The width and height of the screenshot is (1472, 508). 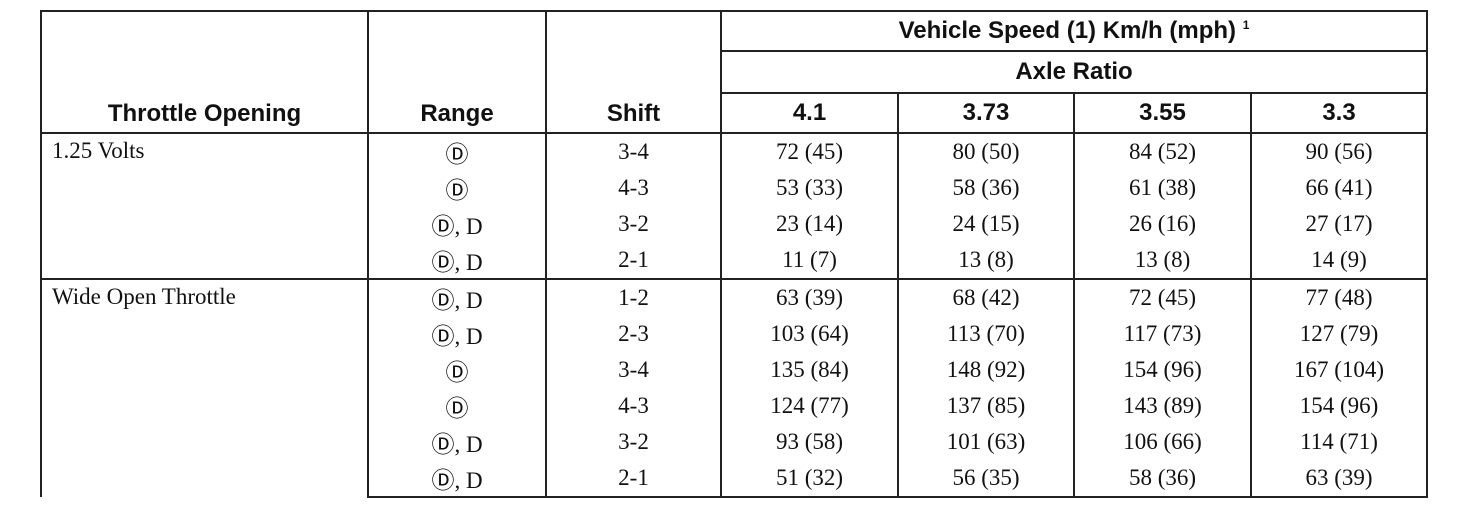 I want to click on speed-cell: 113 (70), so click(x=986, y=334).